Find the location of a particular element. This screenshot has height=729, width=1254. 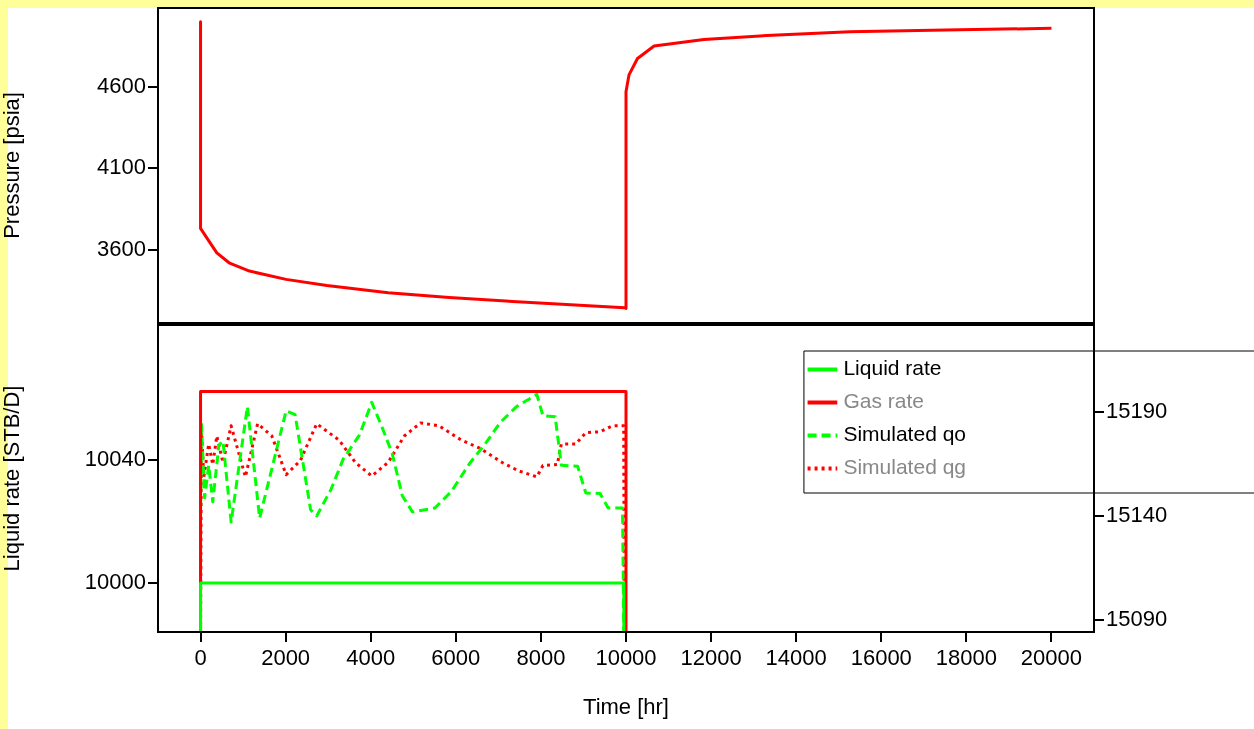

y2-tick-label: 15090 is located at coordinates (1137, 618).